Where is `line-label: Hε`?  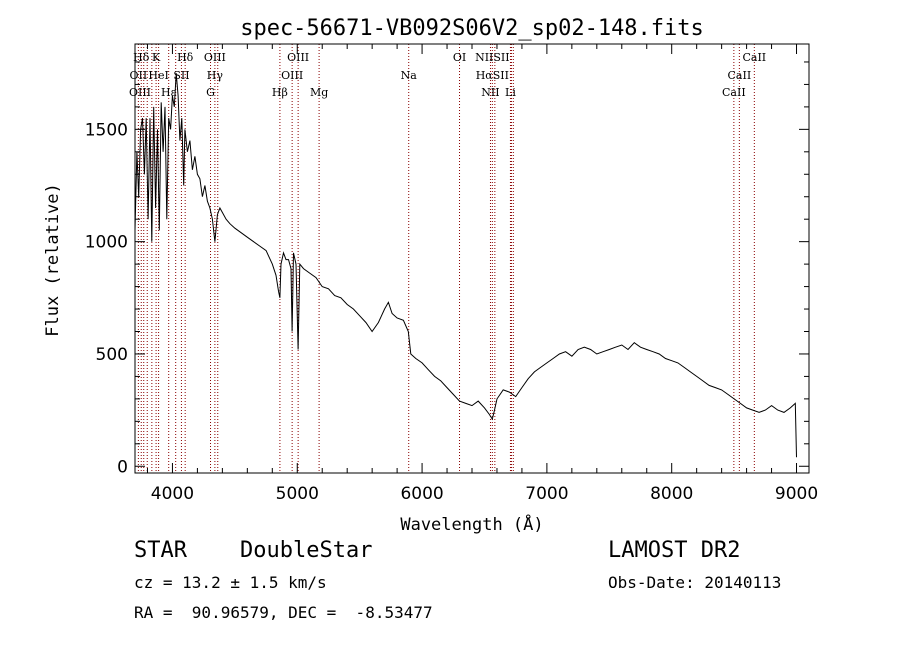 line-label: Hε is located at coordinates (169, 92).